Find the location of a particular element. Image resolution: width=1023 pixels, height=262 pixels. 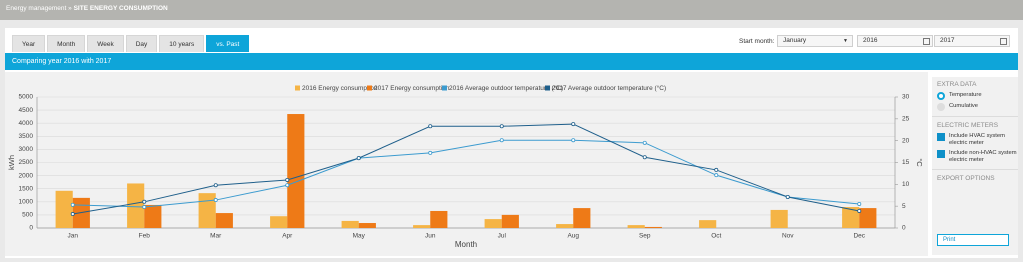

legend-label: 2016 Energy consumption is located at coordinates (340, 88).